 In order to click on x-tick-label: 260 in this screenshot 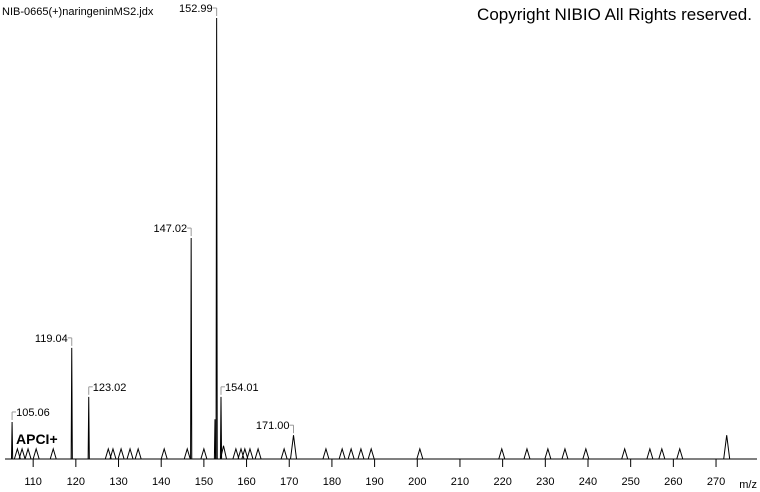, I will do `click(673, 482)`.